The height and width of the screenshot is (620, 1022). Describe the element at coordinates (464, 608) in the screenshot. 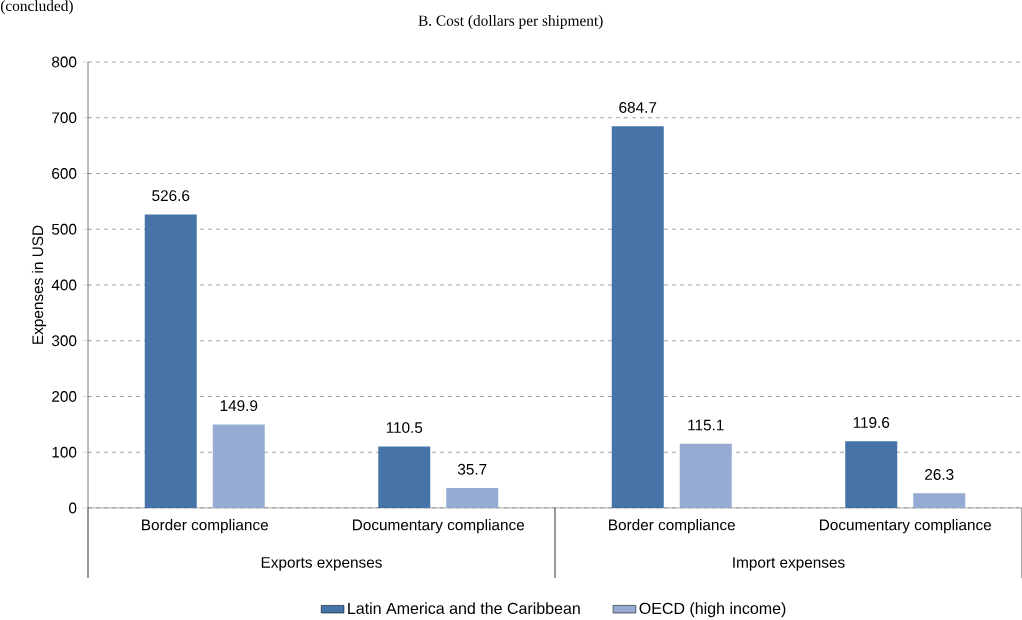

I see `legend-label: Latin America and the Caribbean` at that location.